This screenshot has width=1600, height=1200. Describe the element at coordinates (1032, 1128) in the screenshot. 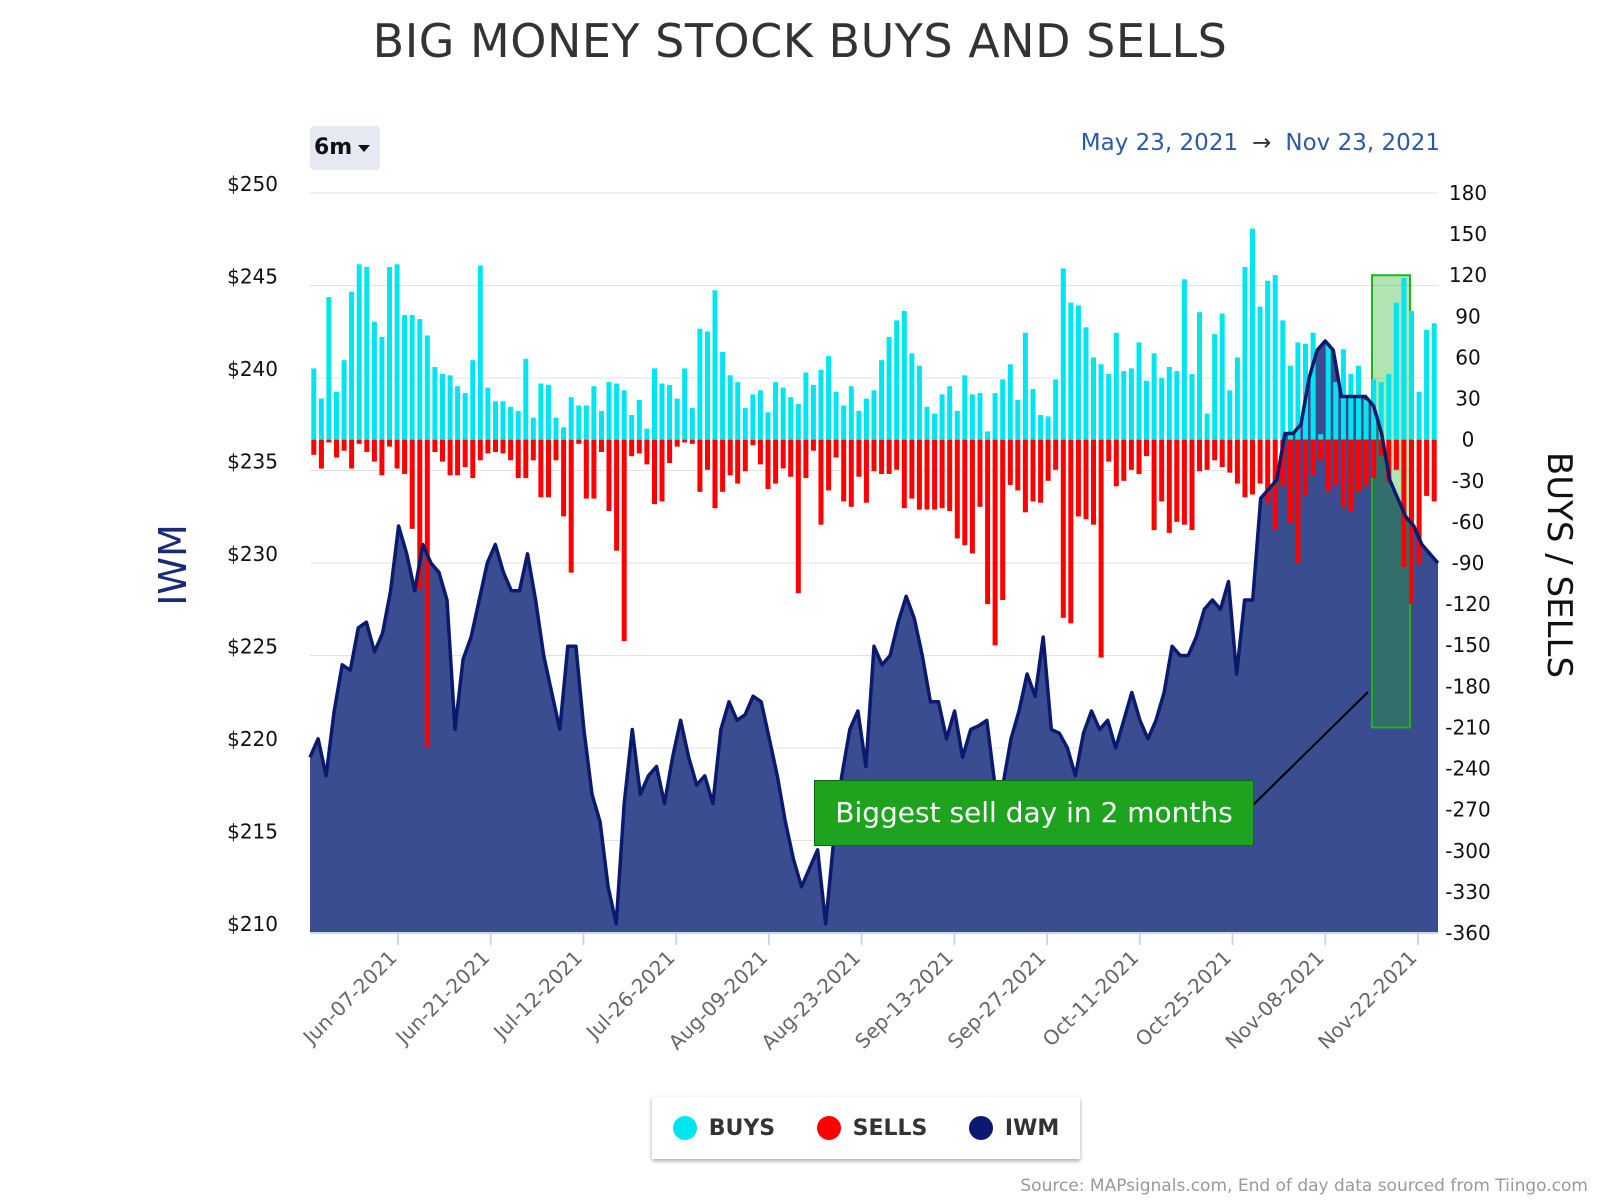

I see `legend-label-iwm: IWM` at that location.